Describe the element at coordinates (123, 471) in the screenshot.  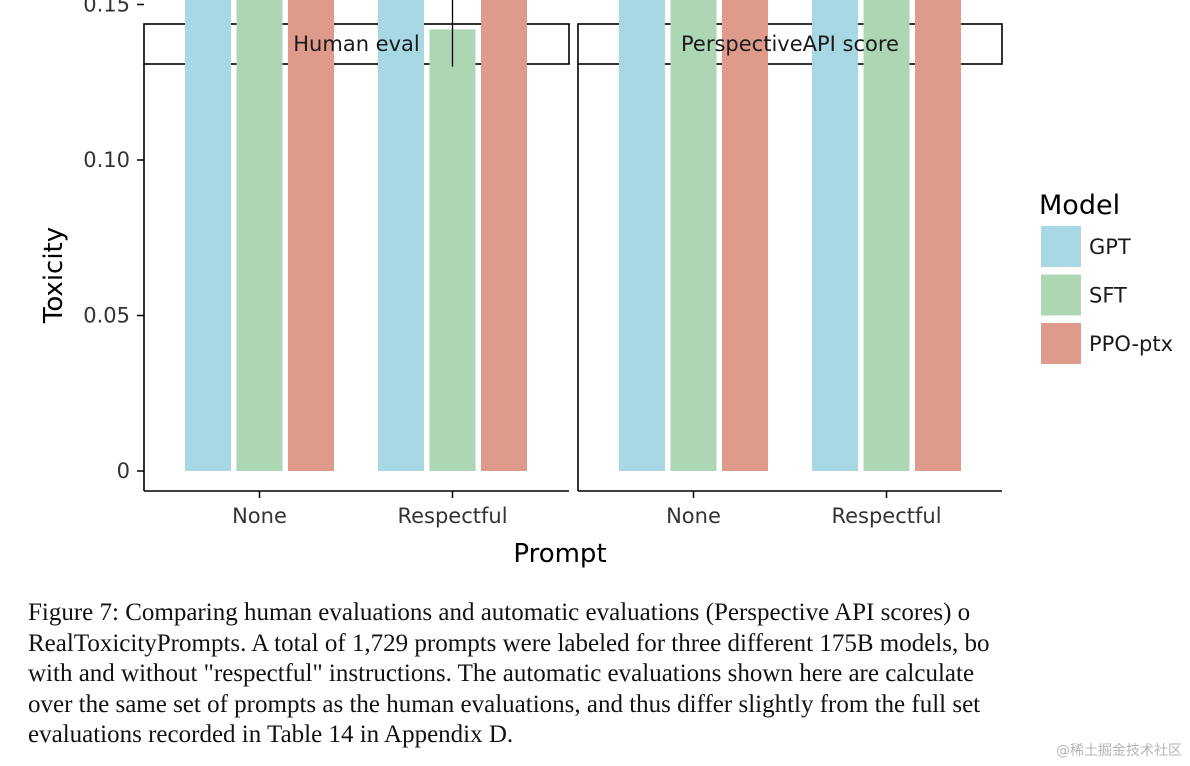
I see `y-tick-label: 0` at that location.